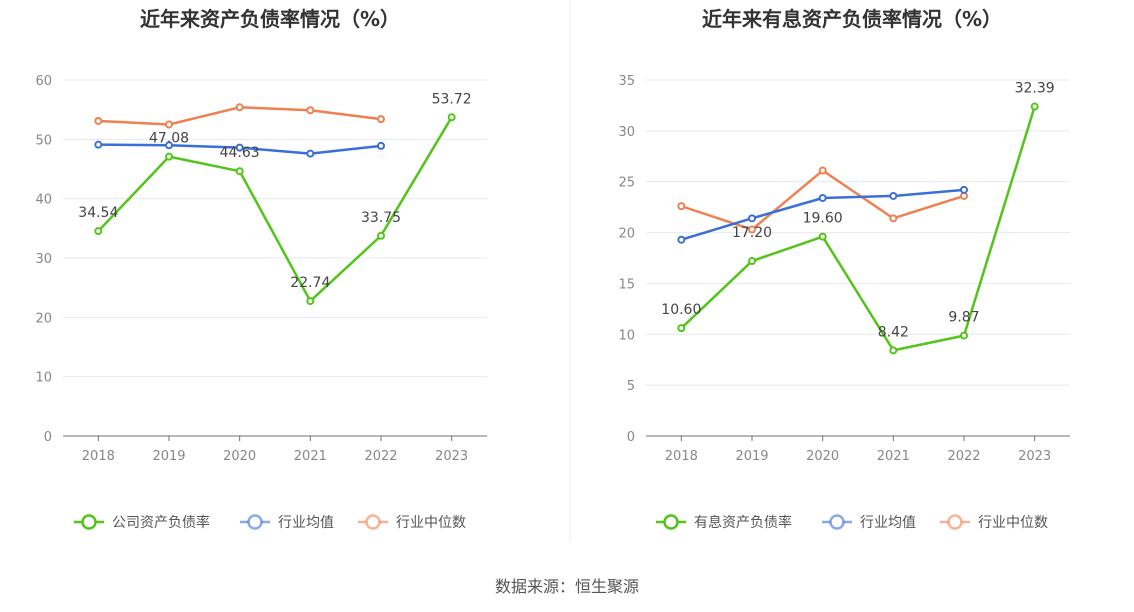 This screenshot has height=612, width=1134. I want to click on legend-label: 公司资产负债率, so click(161, 522).